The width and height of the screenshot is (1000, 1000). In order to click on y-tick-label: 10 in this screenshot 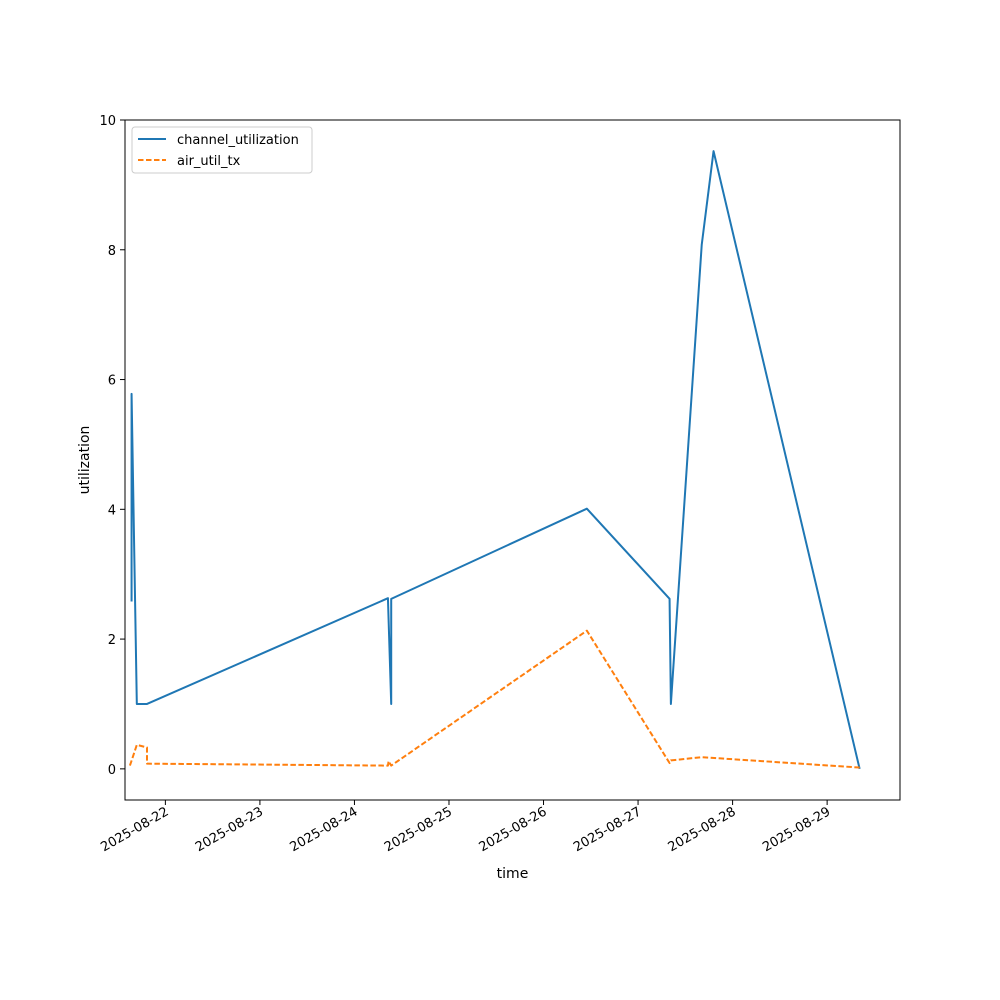, I will do `click(107, 121)`.